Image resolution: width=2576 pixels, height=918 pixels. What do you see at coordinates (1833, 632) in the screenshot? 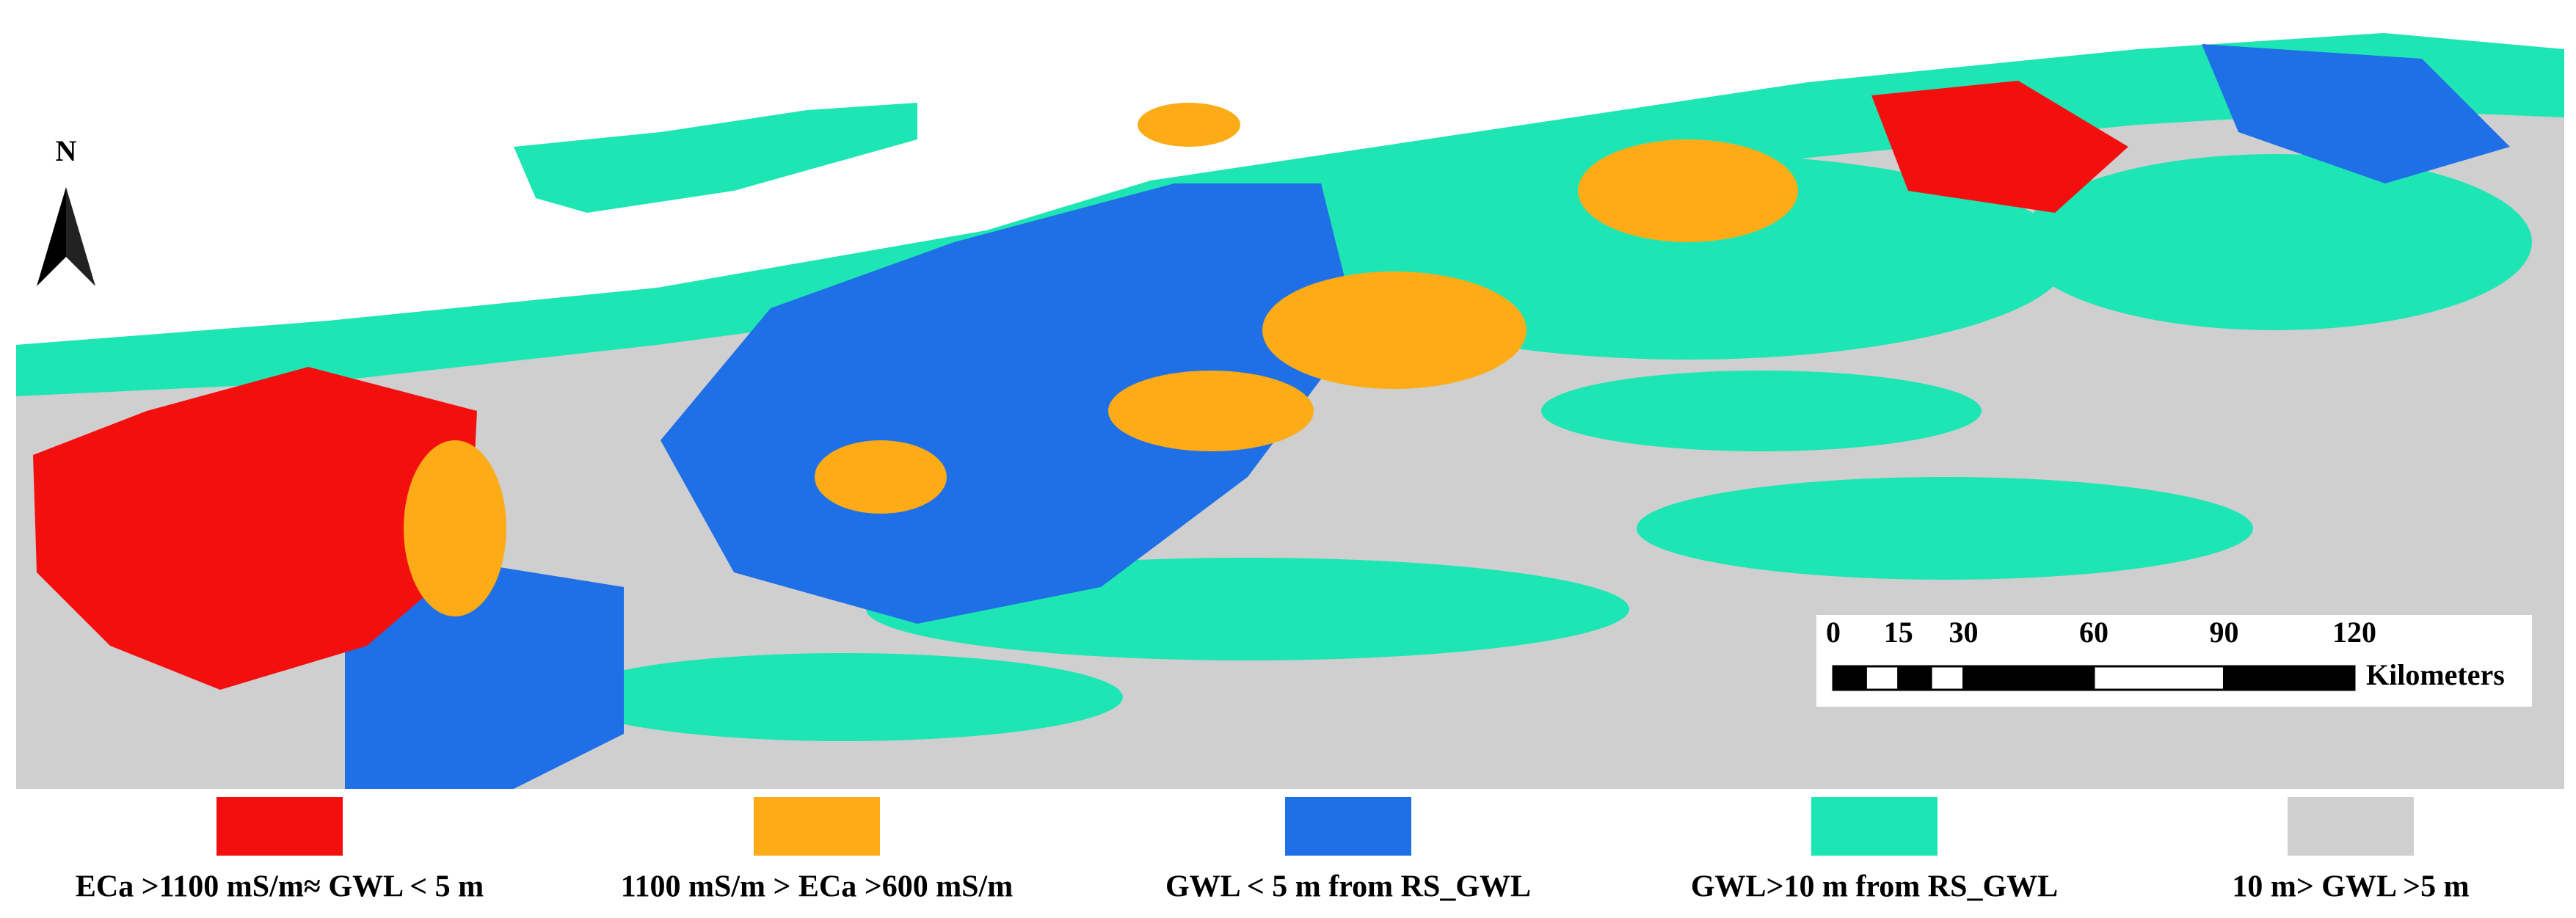
I see `scale-tick-label: 0` at bounding box center [1833, 632].